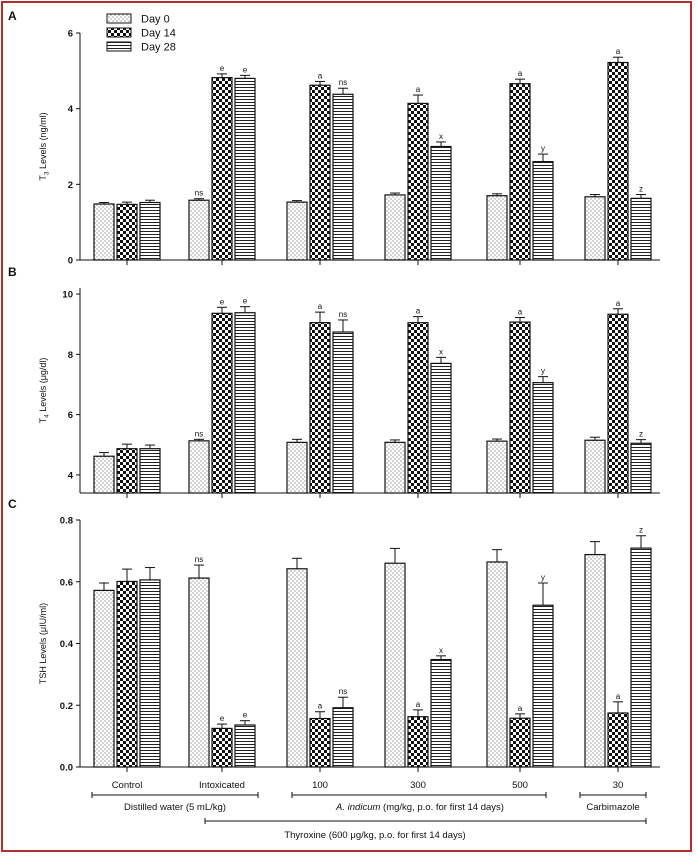  Describe the element at coordinates (66, 768) in the screenshot. I see `y-tick-label: 0.0` at that location.